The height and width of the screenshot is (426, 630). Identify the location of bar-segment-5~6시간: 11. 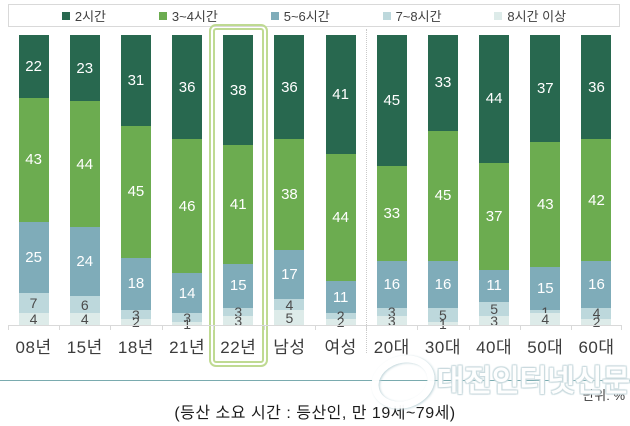
(340, 297).